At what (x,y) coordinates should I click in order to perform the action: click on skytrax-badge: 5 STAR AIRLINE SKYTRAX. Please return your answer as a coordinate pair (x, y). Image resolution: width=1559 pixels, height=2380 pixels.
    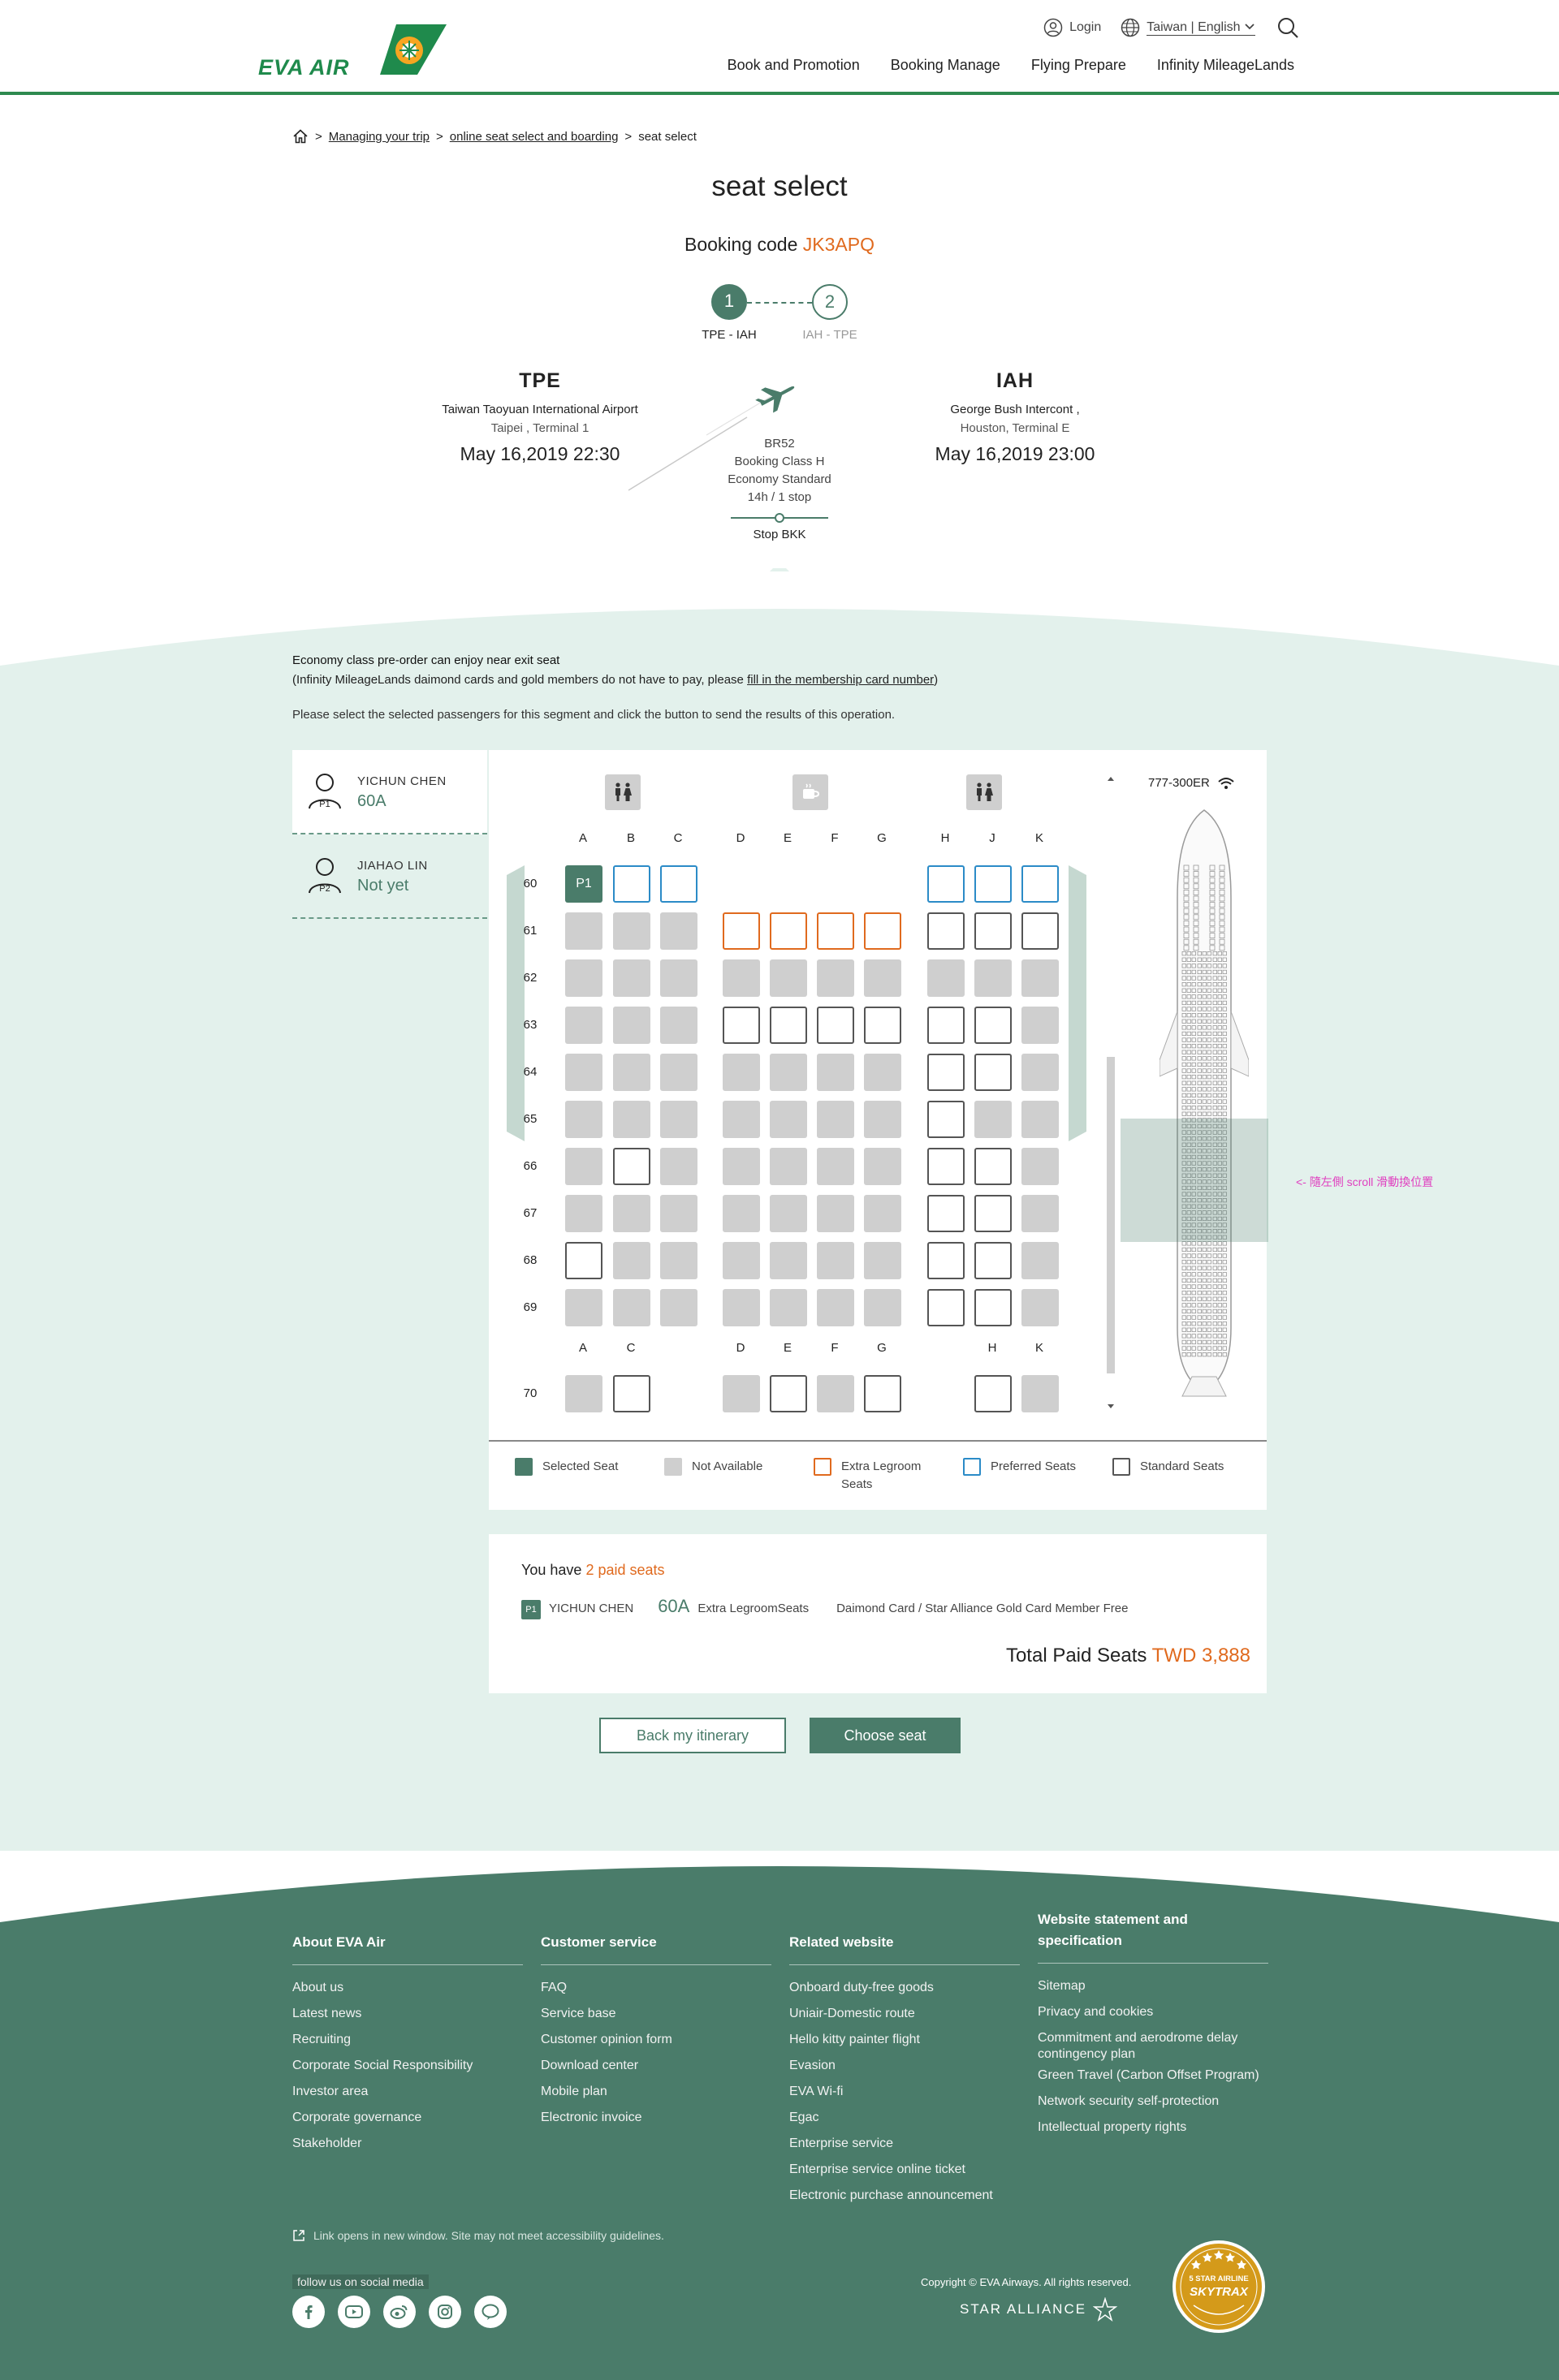
    Looking at the image, I should click on (1219, 2287).